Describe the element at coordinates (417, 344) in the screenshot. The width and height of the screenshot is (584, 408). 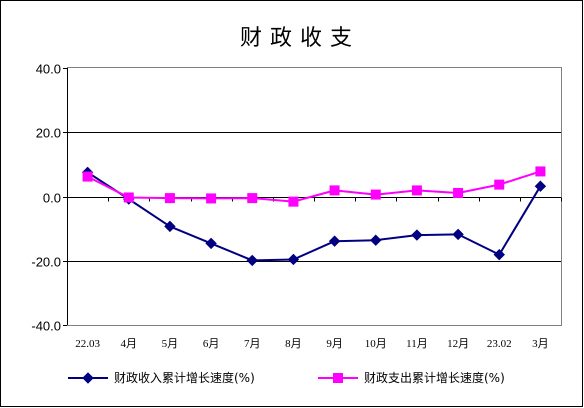
I see `x-tick-label-8: 11月` at that location.